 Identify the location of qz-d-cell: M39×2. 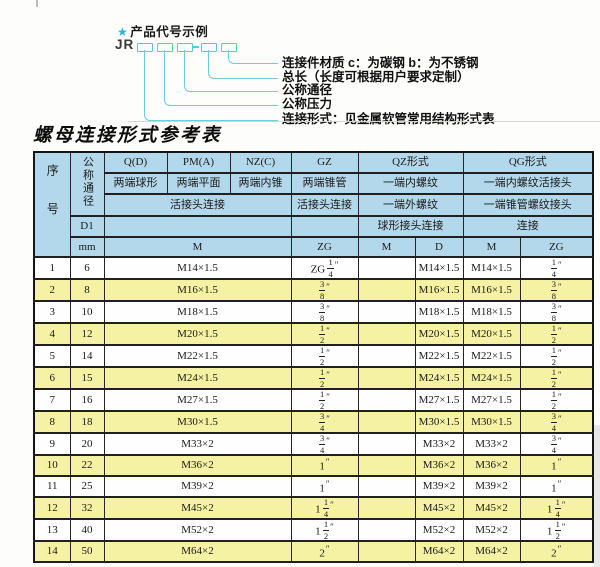
(439, 486).